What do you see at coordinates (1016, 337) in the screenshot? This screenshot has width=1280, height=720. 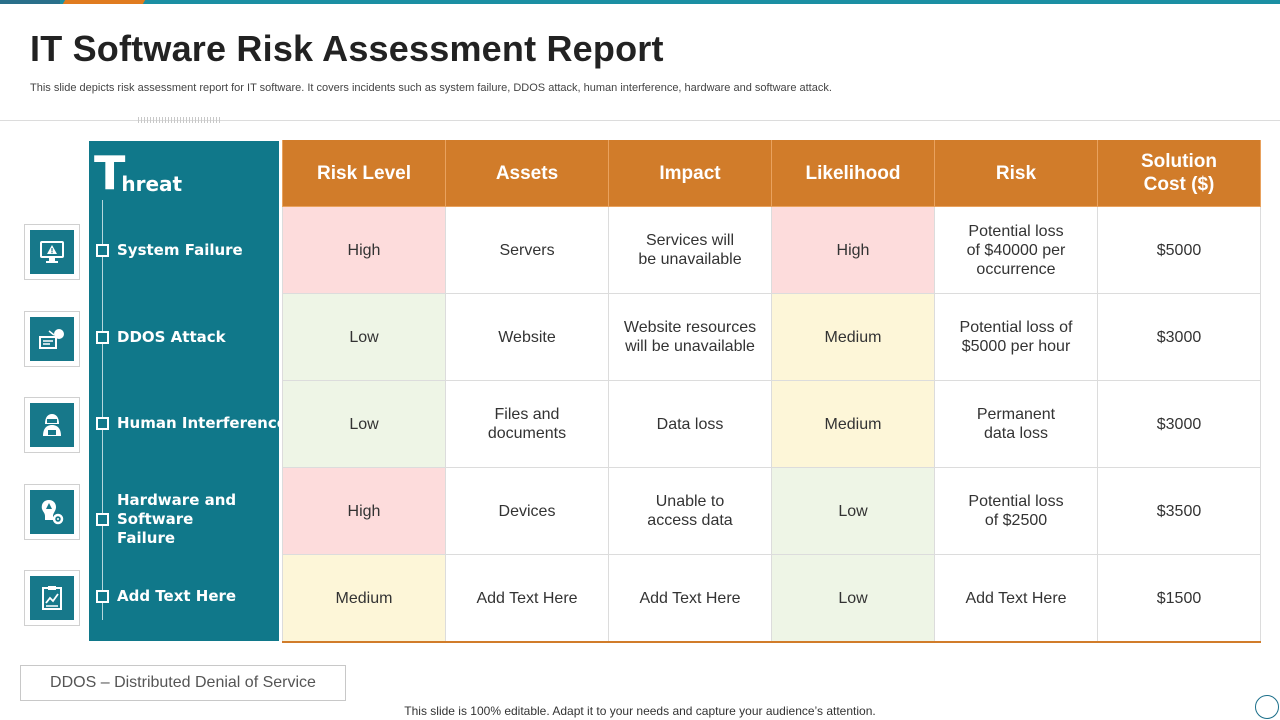 I see `risk-cell: Potential loss of $5000 per hour` at bounding box center [1016, 337].